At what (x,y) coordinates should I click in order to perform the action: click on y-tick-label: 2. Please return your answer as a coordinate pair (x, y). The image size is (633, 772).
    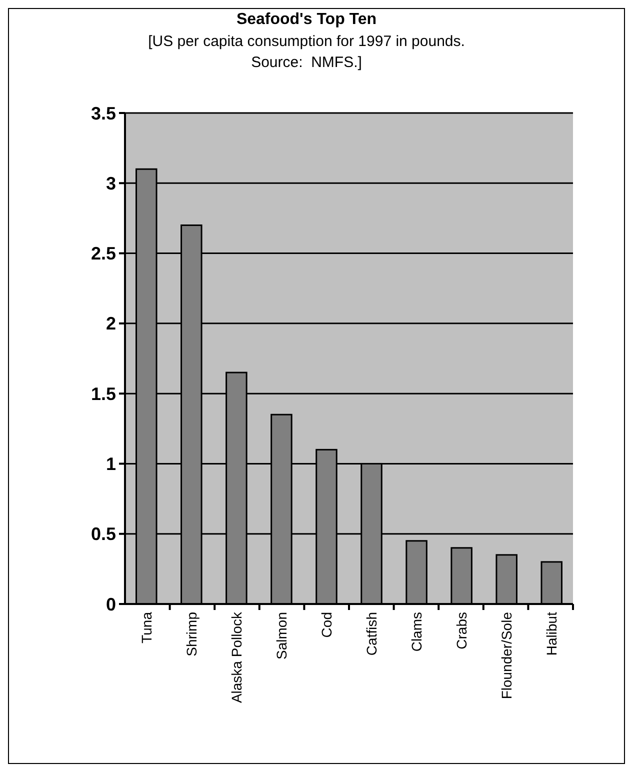
    Looking at the image, I should click on (111, 324).